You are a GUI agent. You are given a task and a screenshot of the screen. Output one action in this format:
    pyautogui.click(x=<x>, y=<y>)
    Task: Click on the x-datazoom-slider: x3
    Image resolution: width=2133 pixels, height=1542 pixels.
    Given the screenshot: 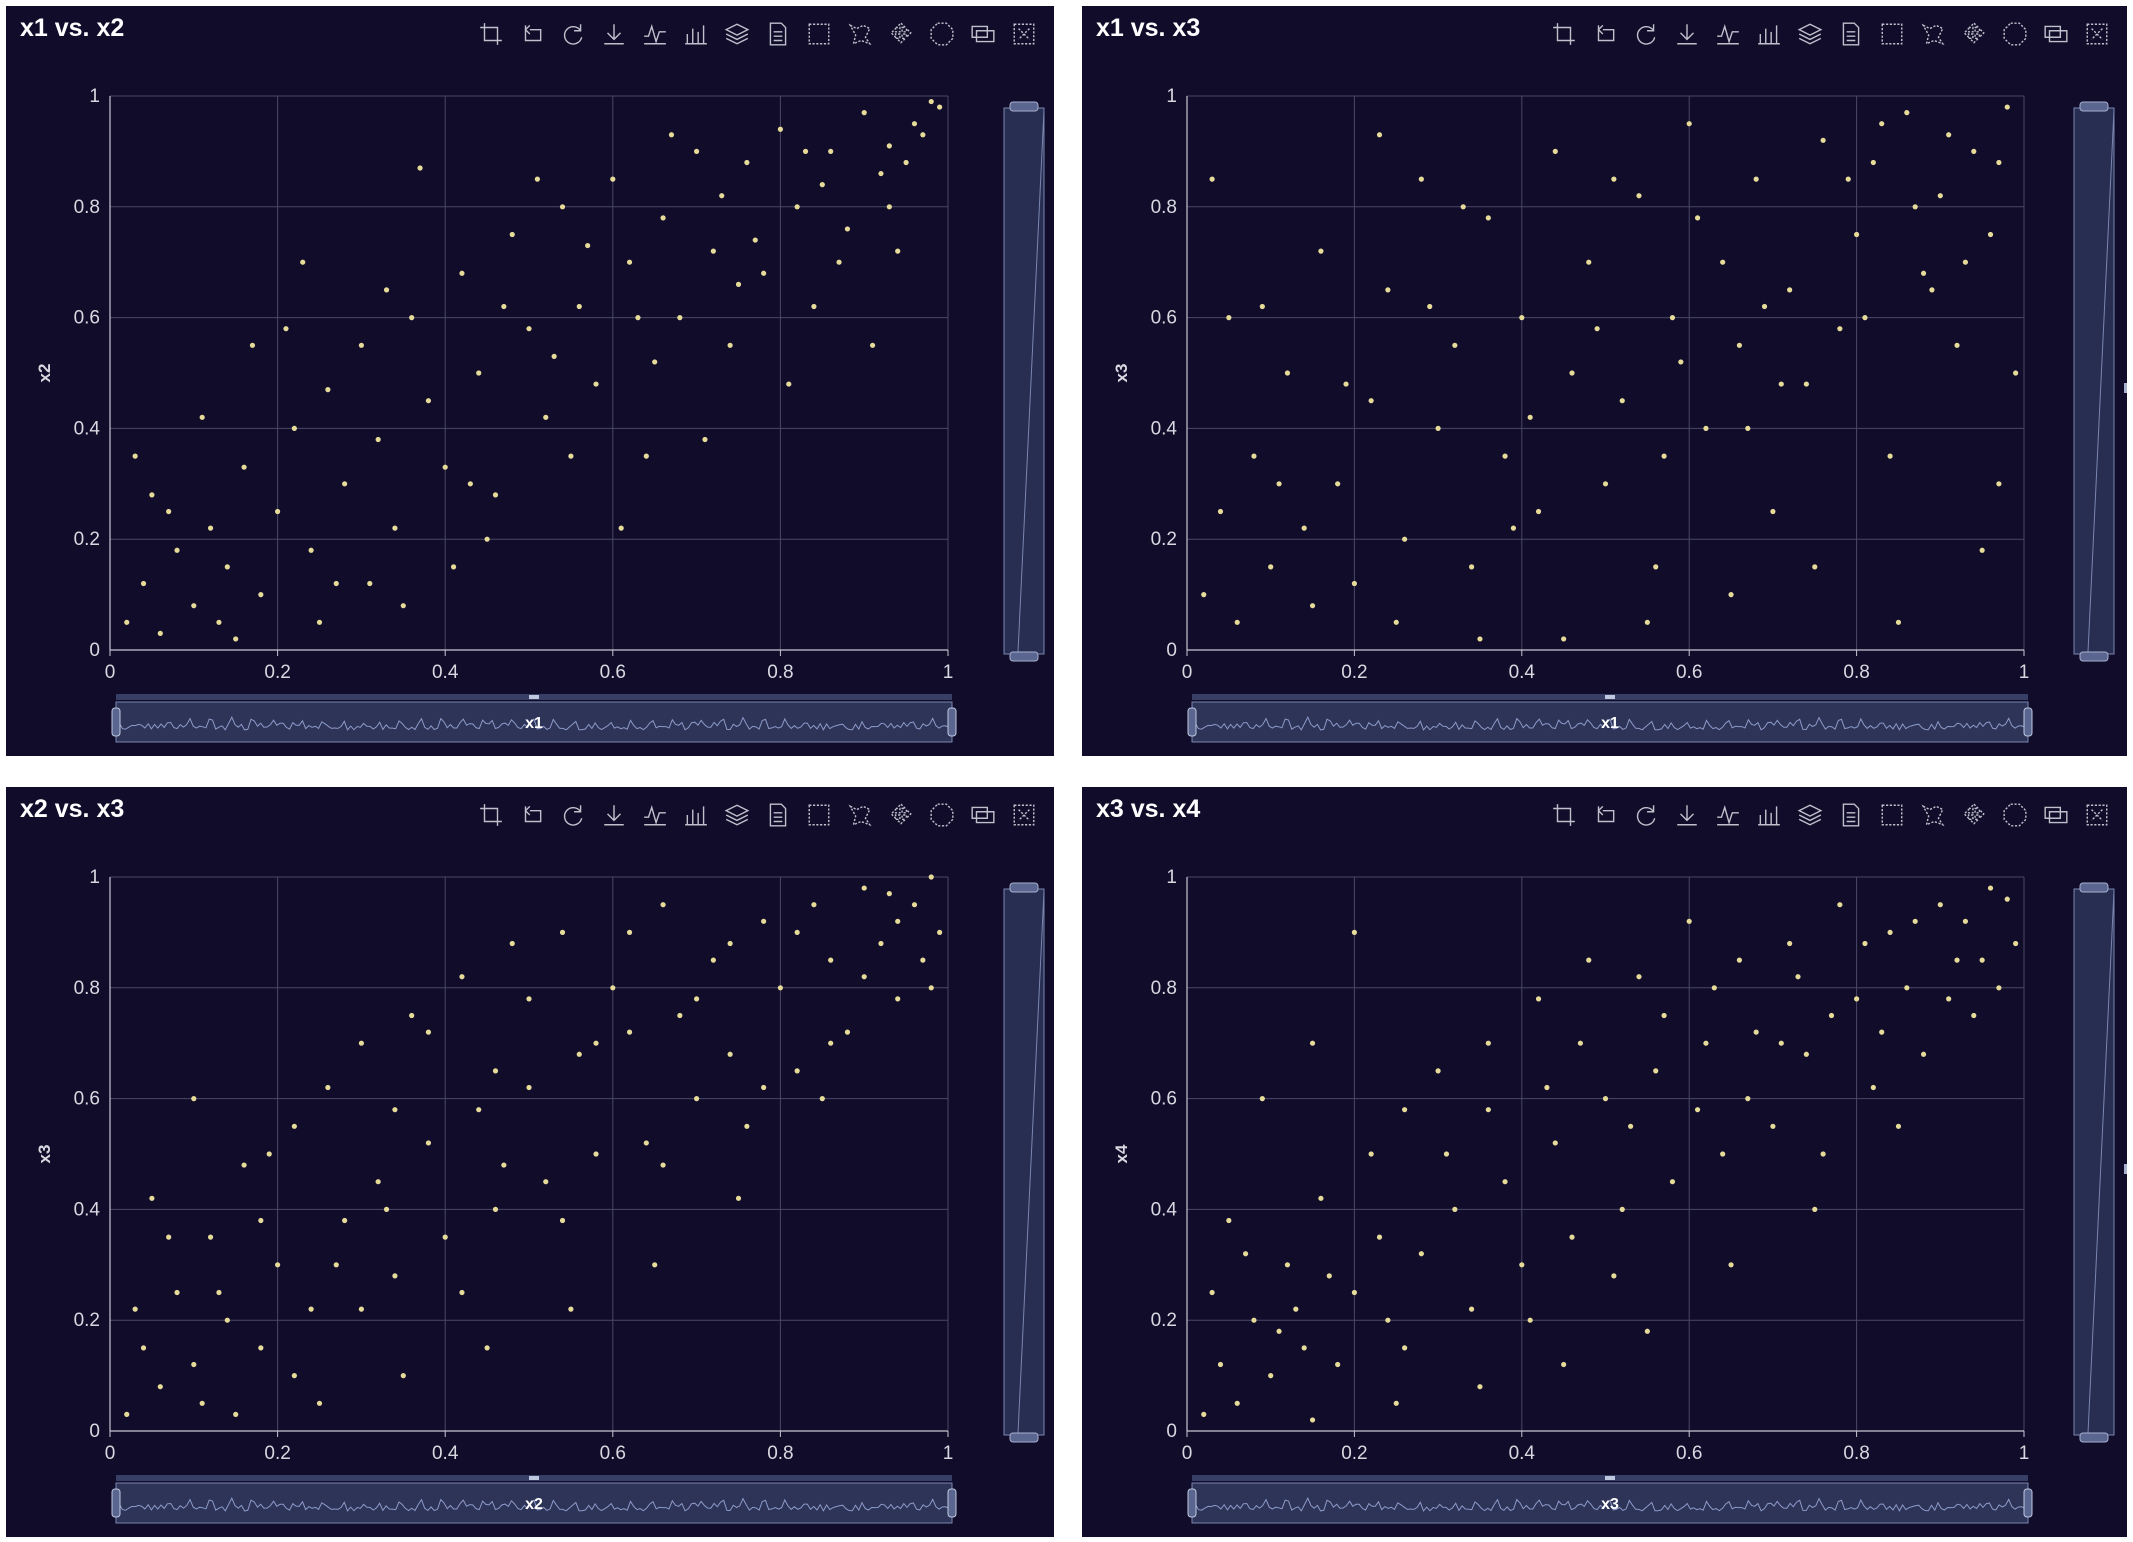 What is the action you would take?
    pyautogui.click(x=1610, y=1499)
    